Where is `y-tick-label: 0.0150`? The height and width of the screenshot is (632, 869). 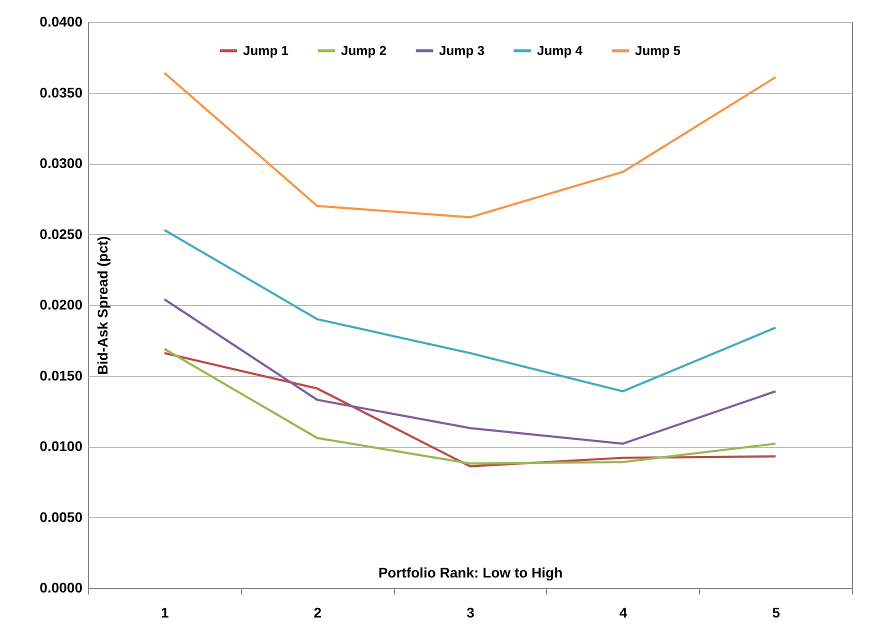 y-tick-label: 0.0150 is located at coordinates (61, 375).